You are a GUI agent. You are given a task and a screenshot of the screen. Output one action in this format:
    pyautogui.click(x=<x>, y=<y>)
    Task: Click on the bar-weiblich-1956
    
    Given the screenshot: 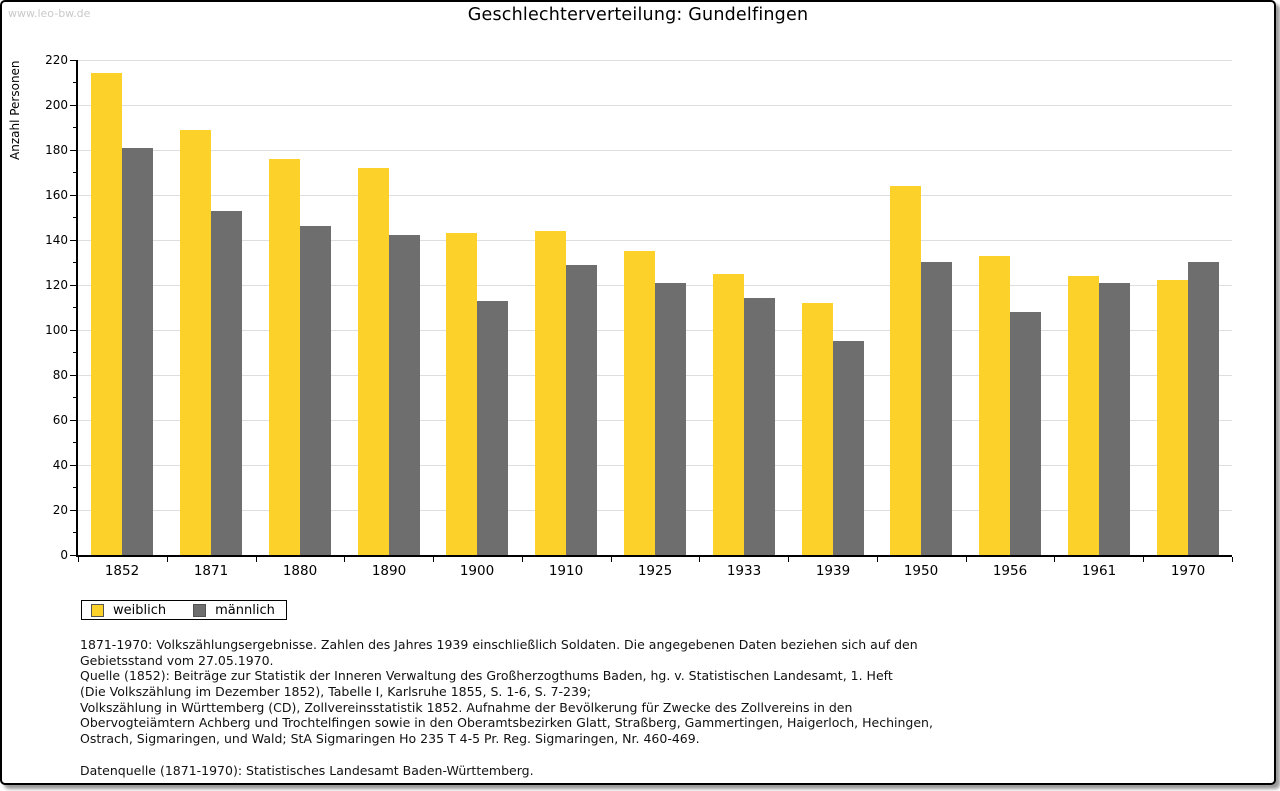 What is the action you would take?
    pyautogui.click(x=994, y=405)
    